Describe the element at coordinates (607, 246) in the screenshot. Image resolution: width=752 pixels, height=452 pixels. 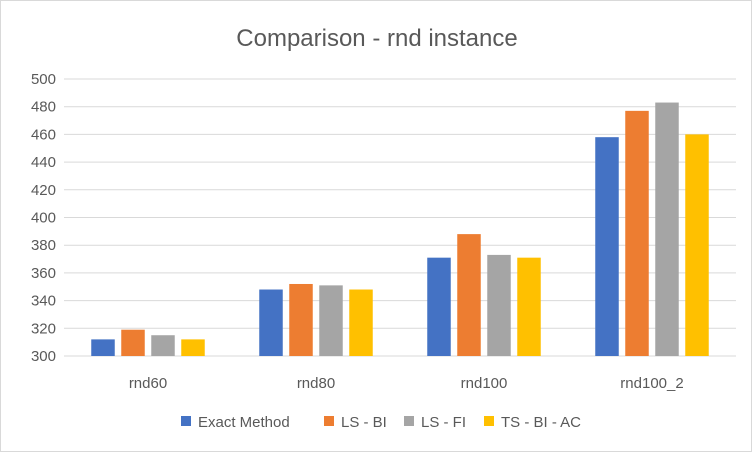
I see `bar-rnd100_2-exact-method` at that location.